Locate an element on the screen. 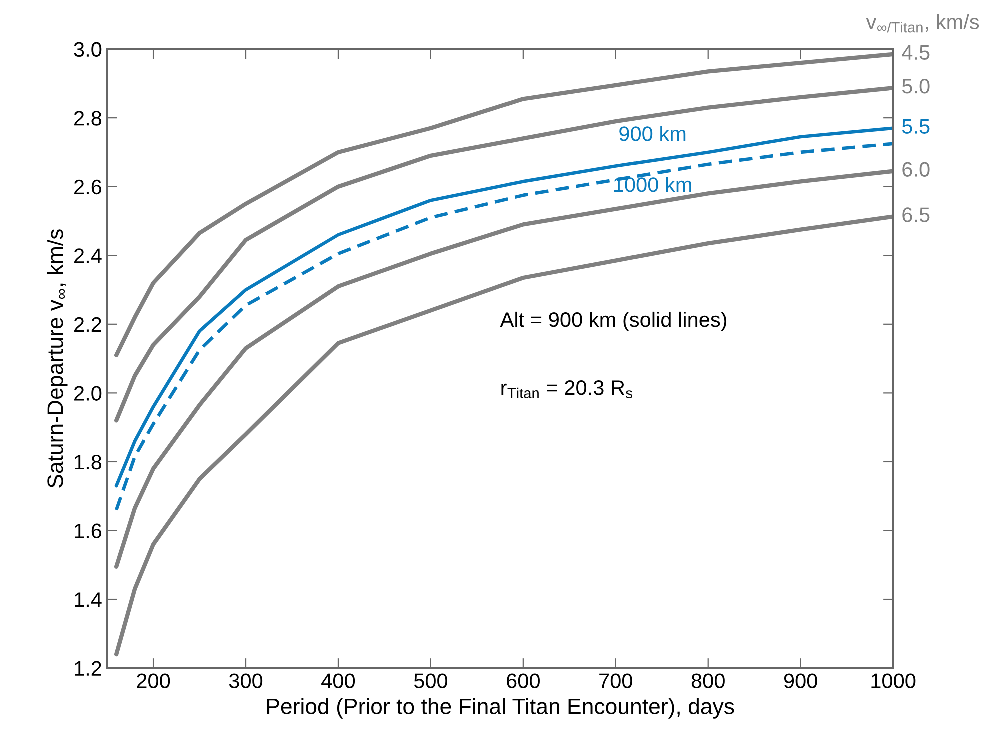 The image size is (982, 738). annotation: r$_{Titan}$ = 20.3 R$_{s}$ is located at coordinates (567, 389).